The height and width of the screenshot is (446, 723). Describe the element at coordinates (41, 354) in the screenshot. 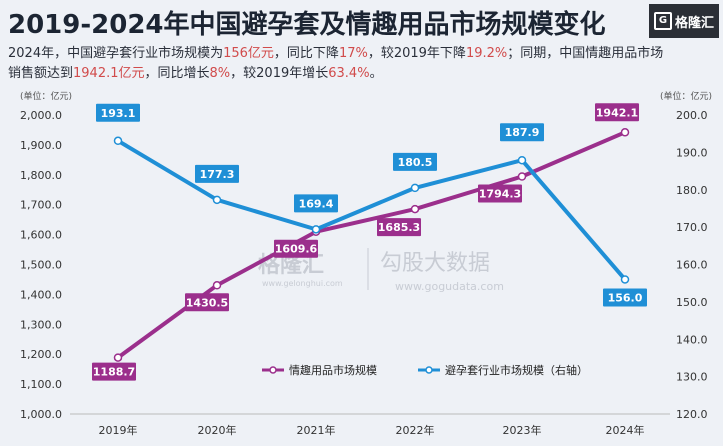

I see `left-tick-label: 1,200.0` at that location.